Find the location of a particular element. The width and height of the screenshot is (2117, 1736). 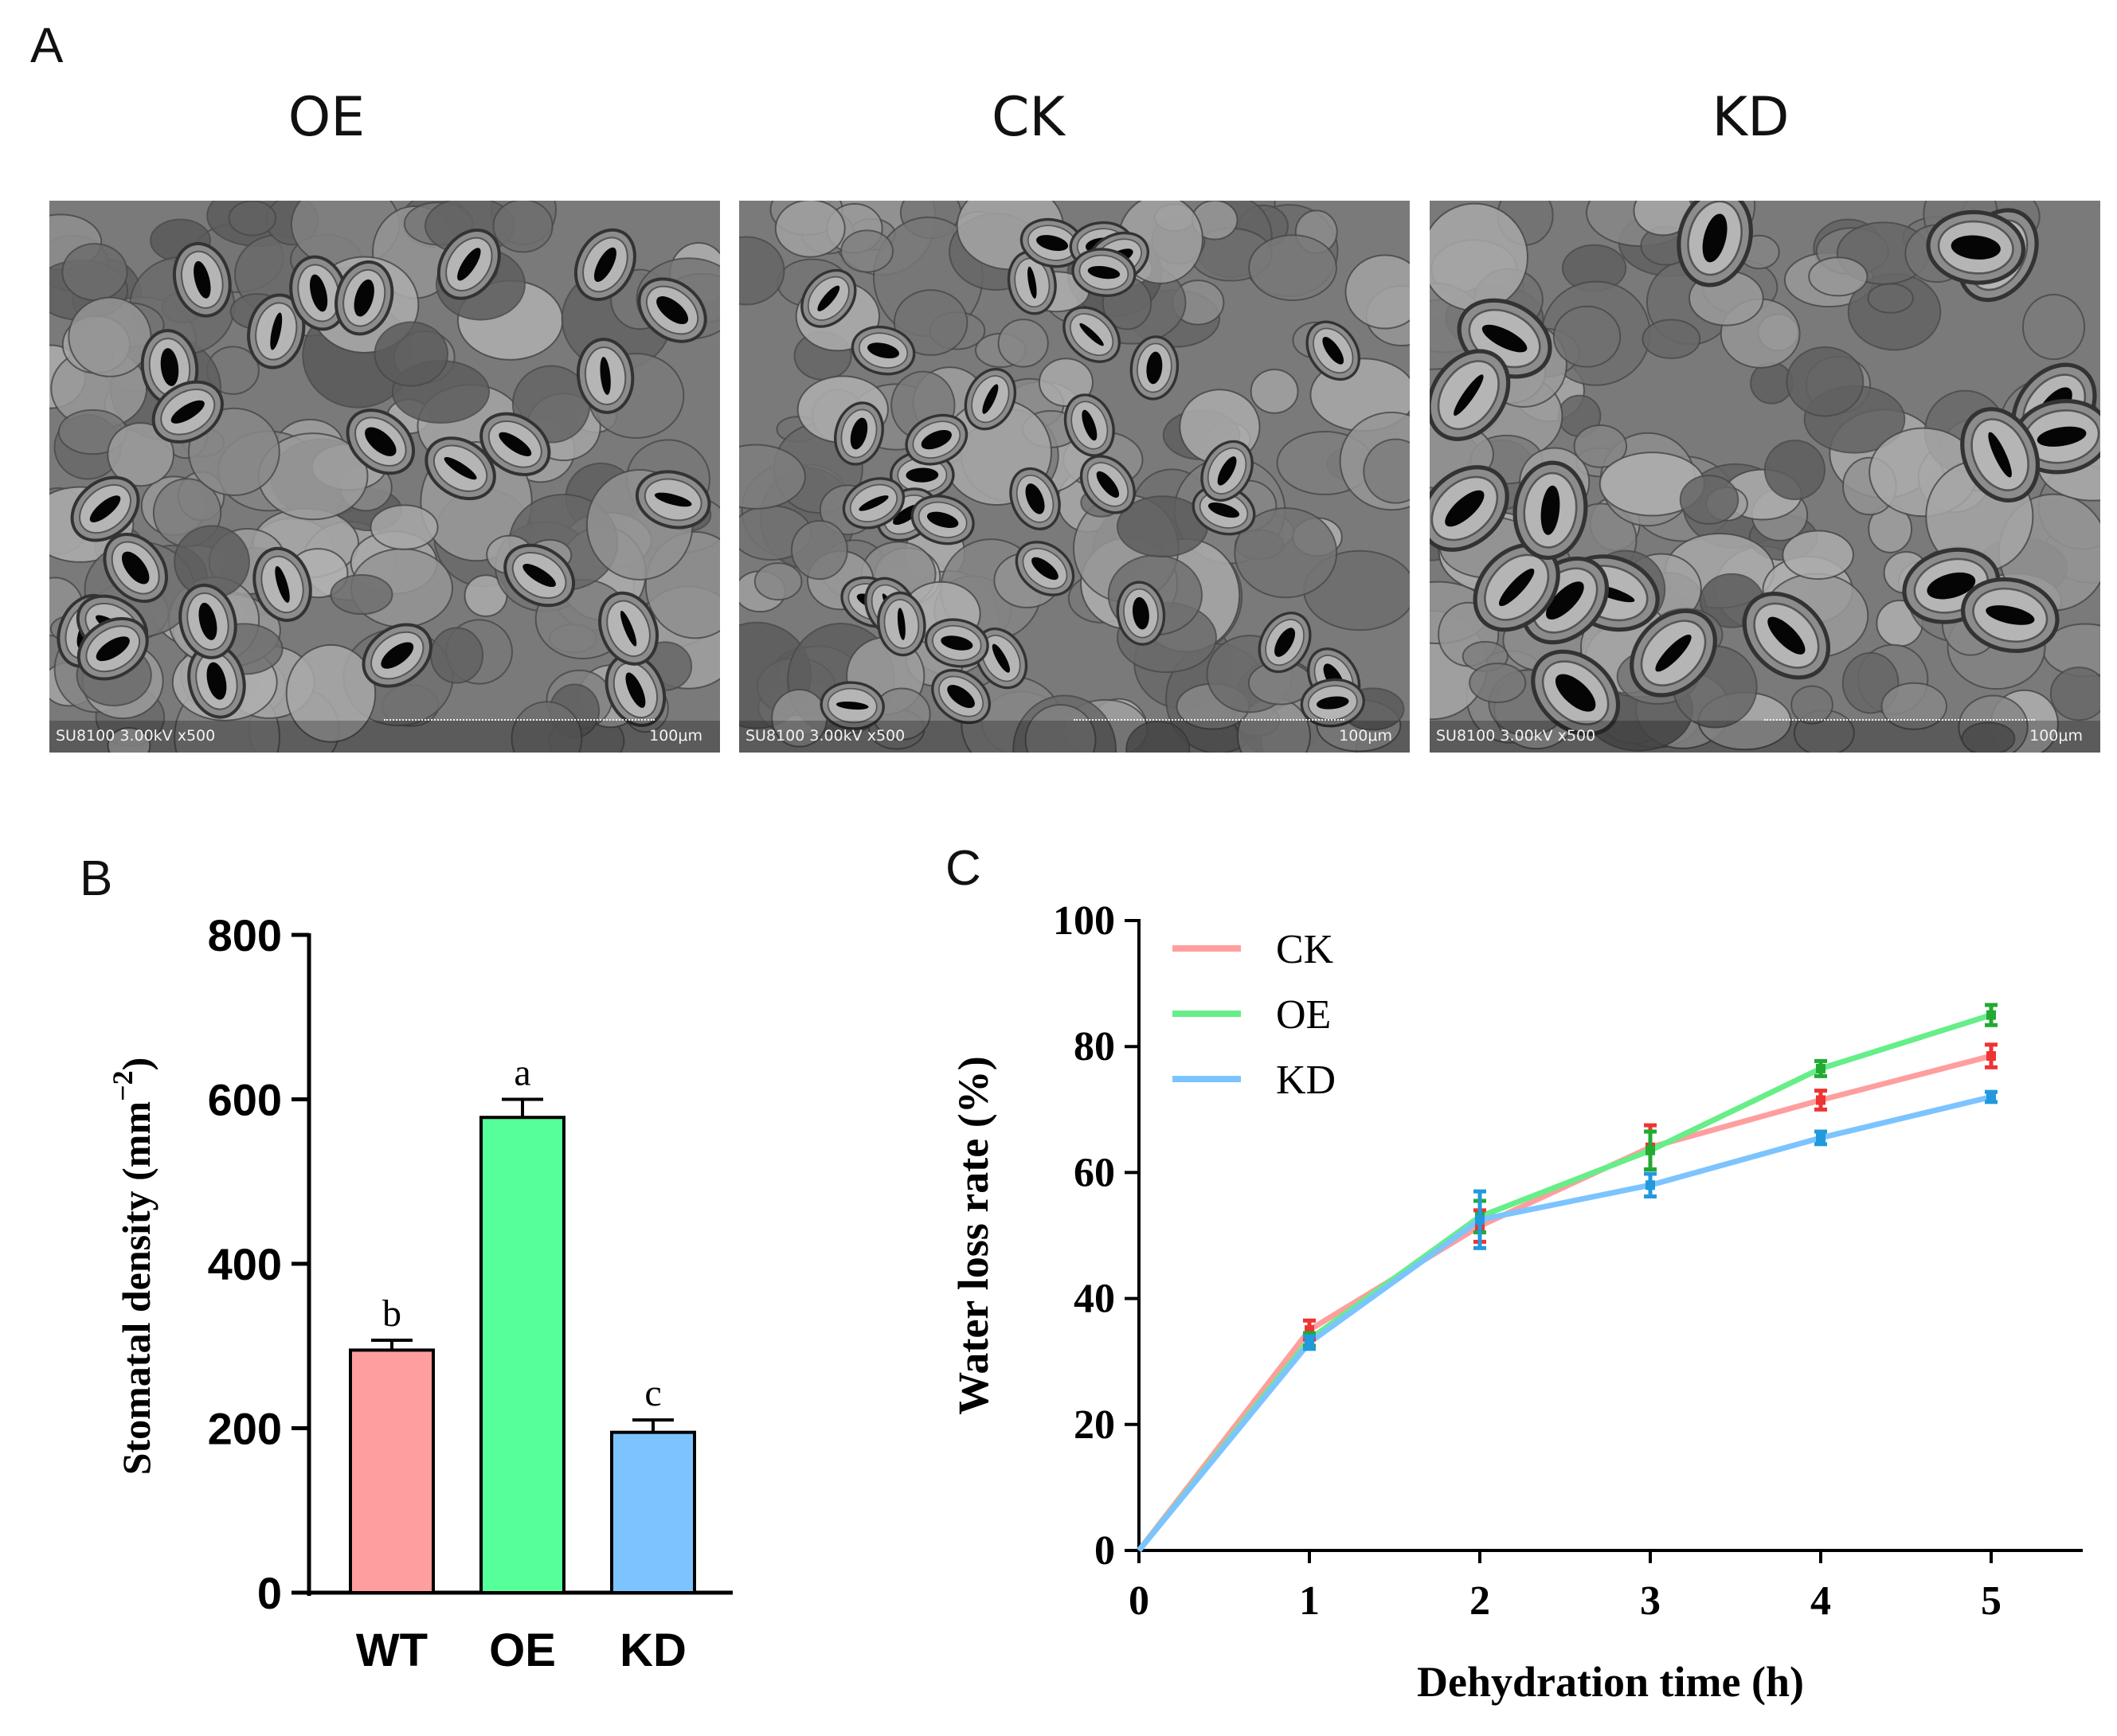

bar-kd is located at coordinates (653, 1512).